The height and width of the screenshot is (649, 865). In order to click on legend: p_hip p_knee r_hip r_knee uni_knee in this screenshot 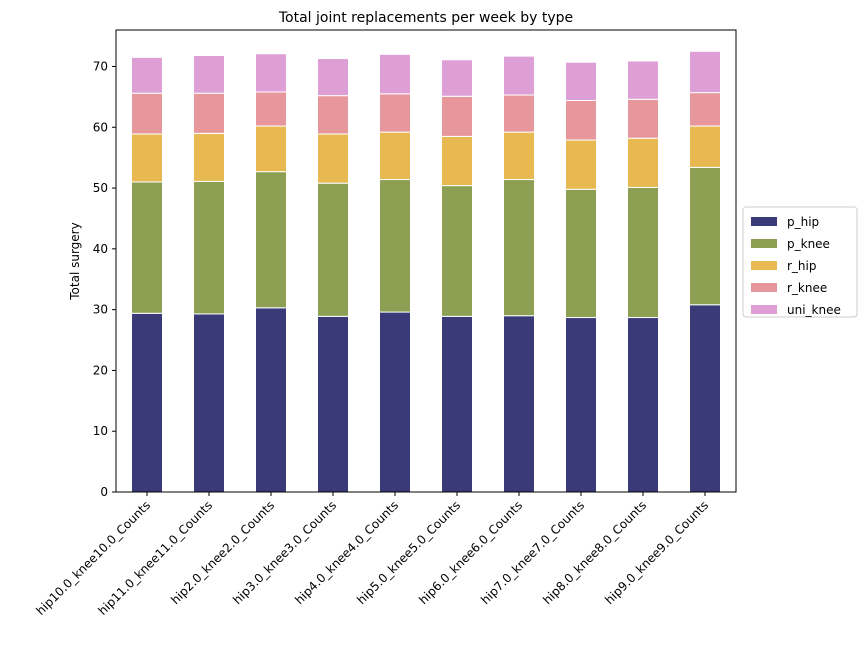, I will do `click(800, 262)`.